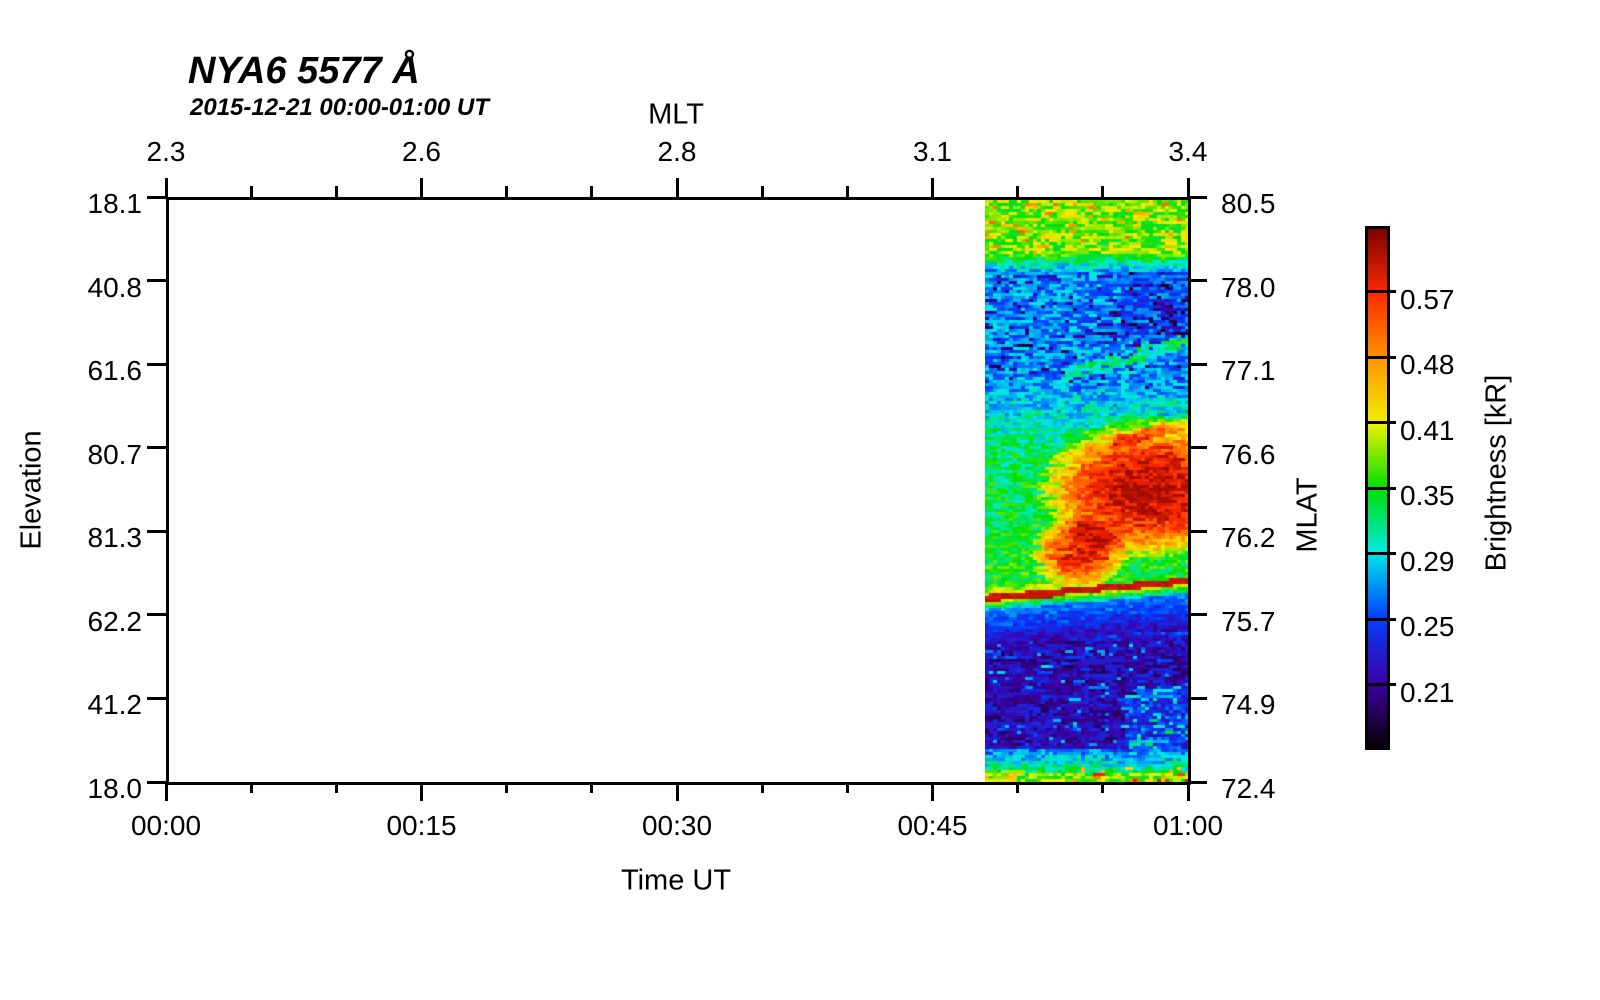 This screenshot has width=1600, height=1000. What do you see at coordinates (421, 151) in the screenshot?
I see `top-axis-tick-label: 2.6` at bounding box center [421, 151].